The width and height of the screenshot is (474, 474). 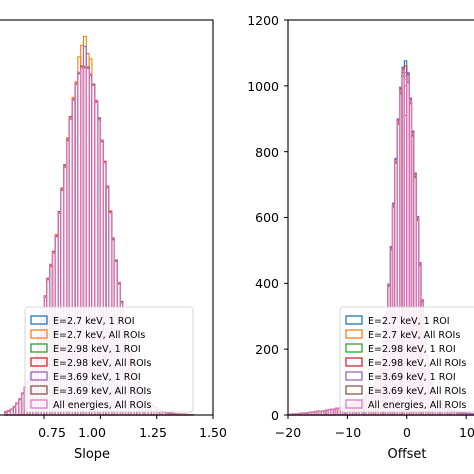 I want to click on offset-y-tick-label: 400, so click(x=267, y=283).